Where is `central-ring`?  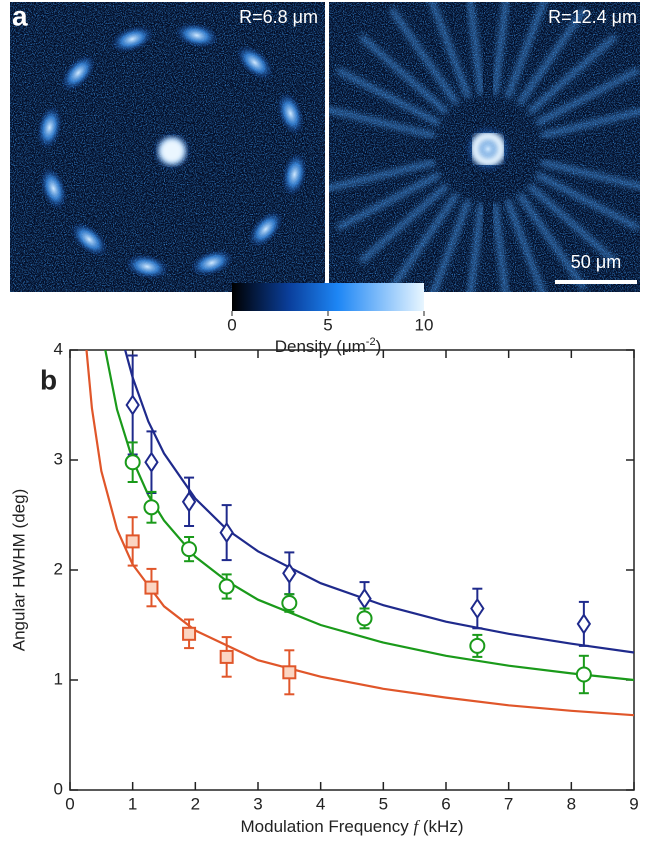 central-ring is located at coordinates (488, 149).